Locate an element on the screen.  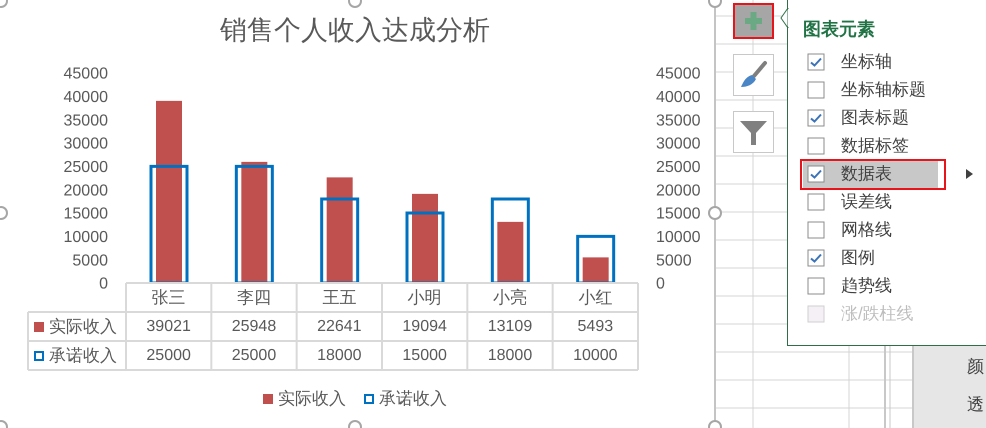
y2-tick-label: 20000 is located at coordinates (678, 191).